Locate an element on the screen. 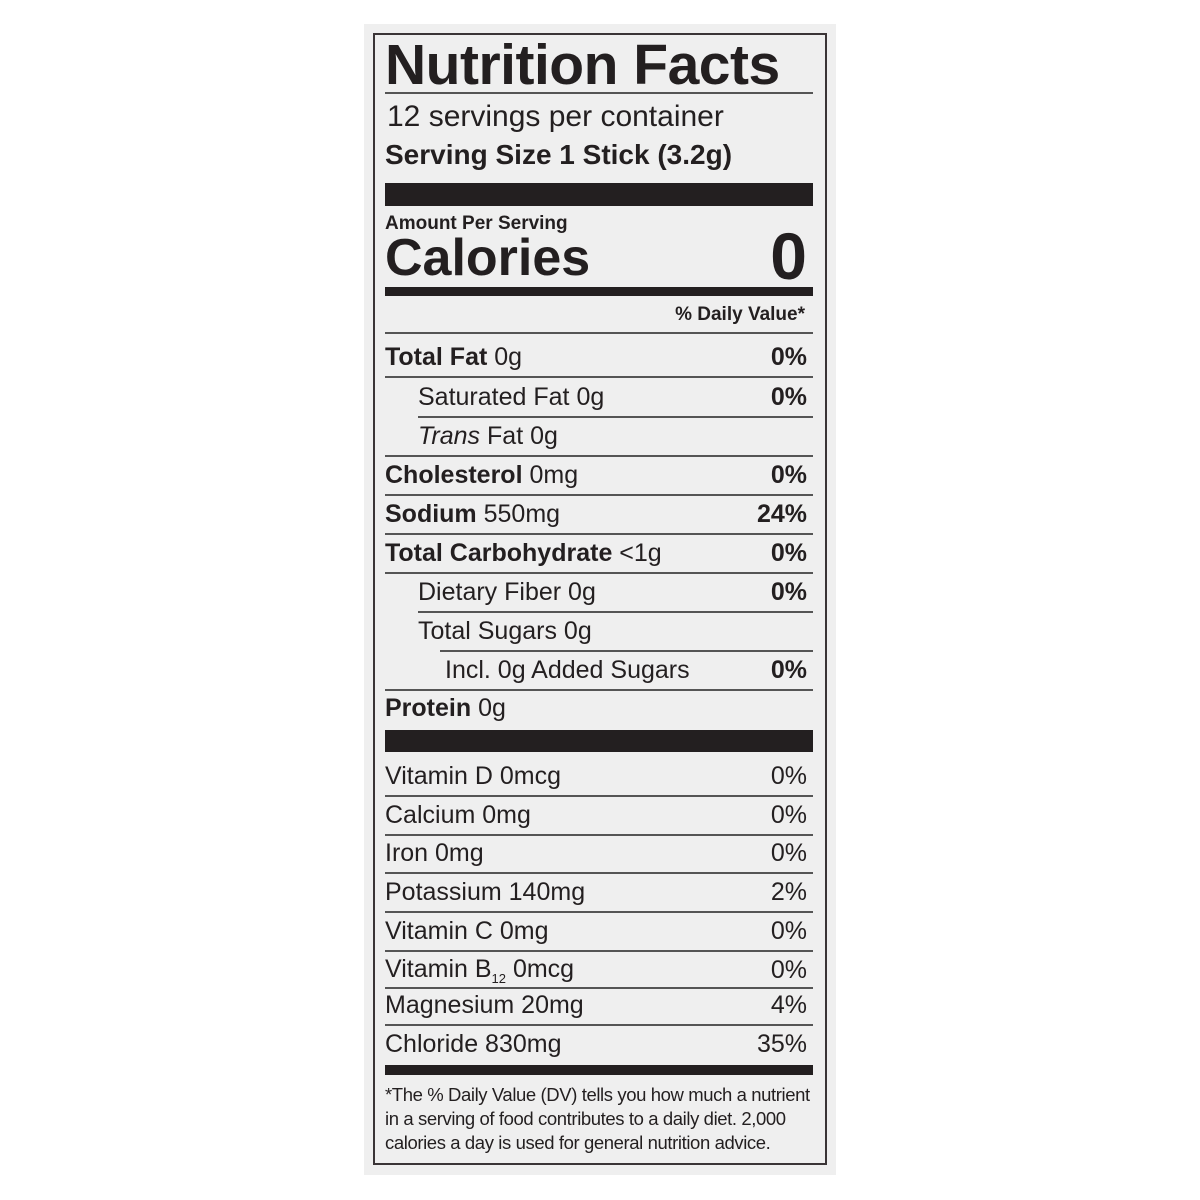 This screenshot has height=1200, width=1200. label-title: Nutrition Facts is located at coordinates (582, 65).